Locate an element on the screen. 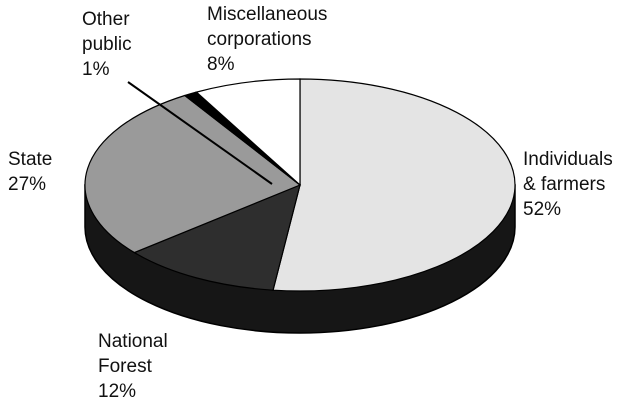 The height and width of the screenshot is (409, 635). slice-value-label: 12% is located at coordinates (117, 391).